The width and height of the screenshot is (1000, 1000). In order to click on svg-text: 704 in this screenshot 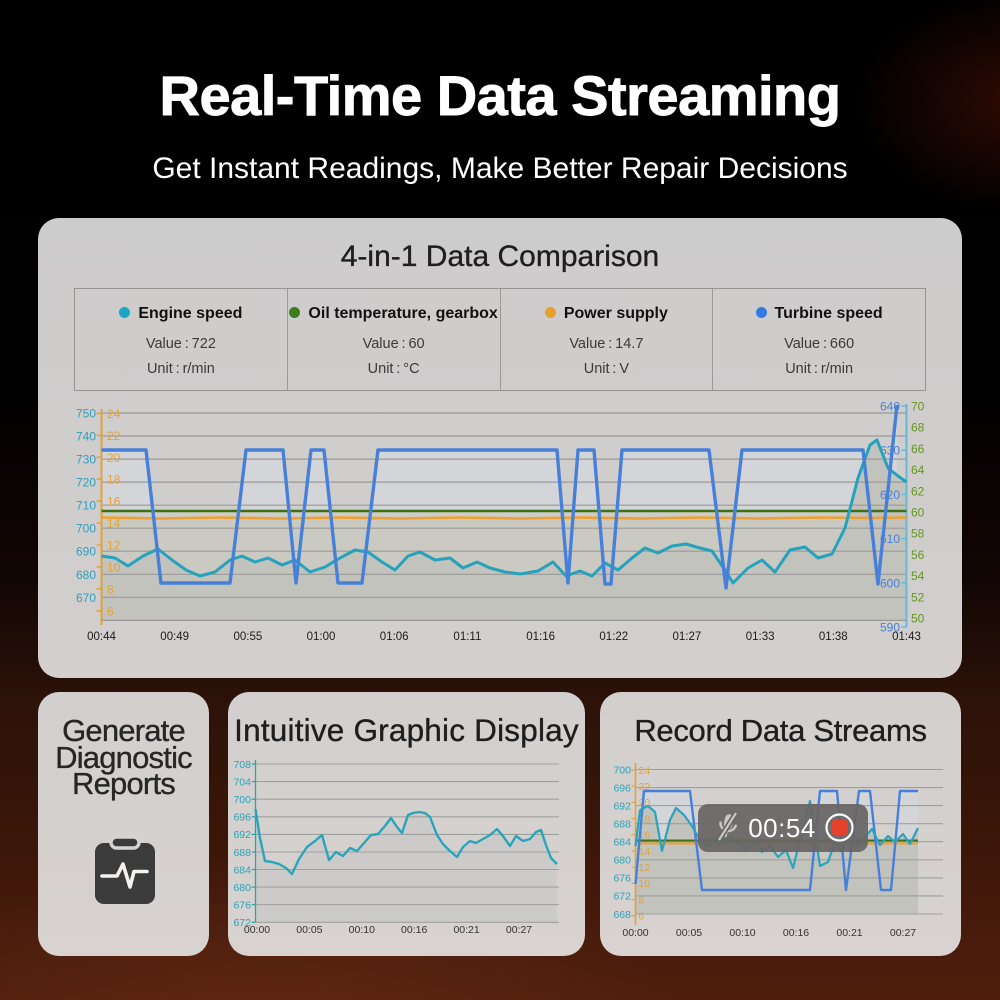, I will do `click(242, 782)`.